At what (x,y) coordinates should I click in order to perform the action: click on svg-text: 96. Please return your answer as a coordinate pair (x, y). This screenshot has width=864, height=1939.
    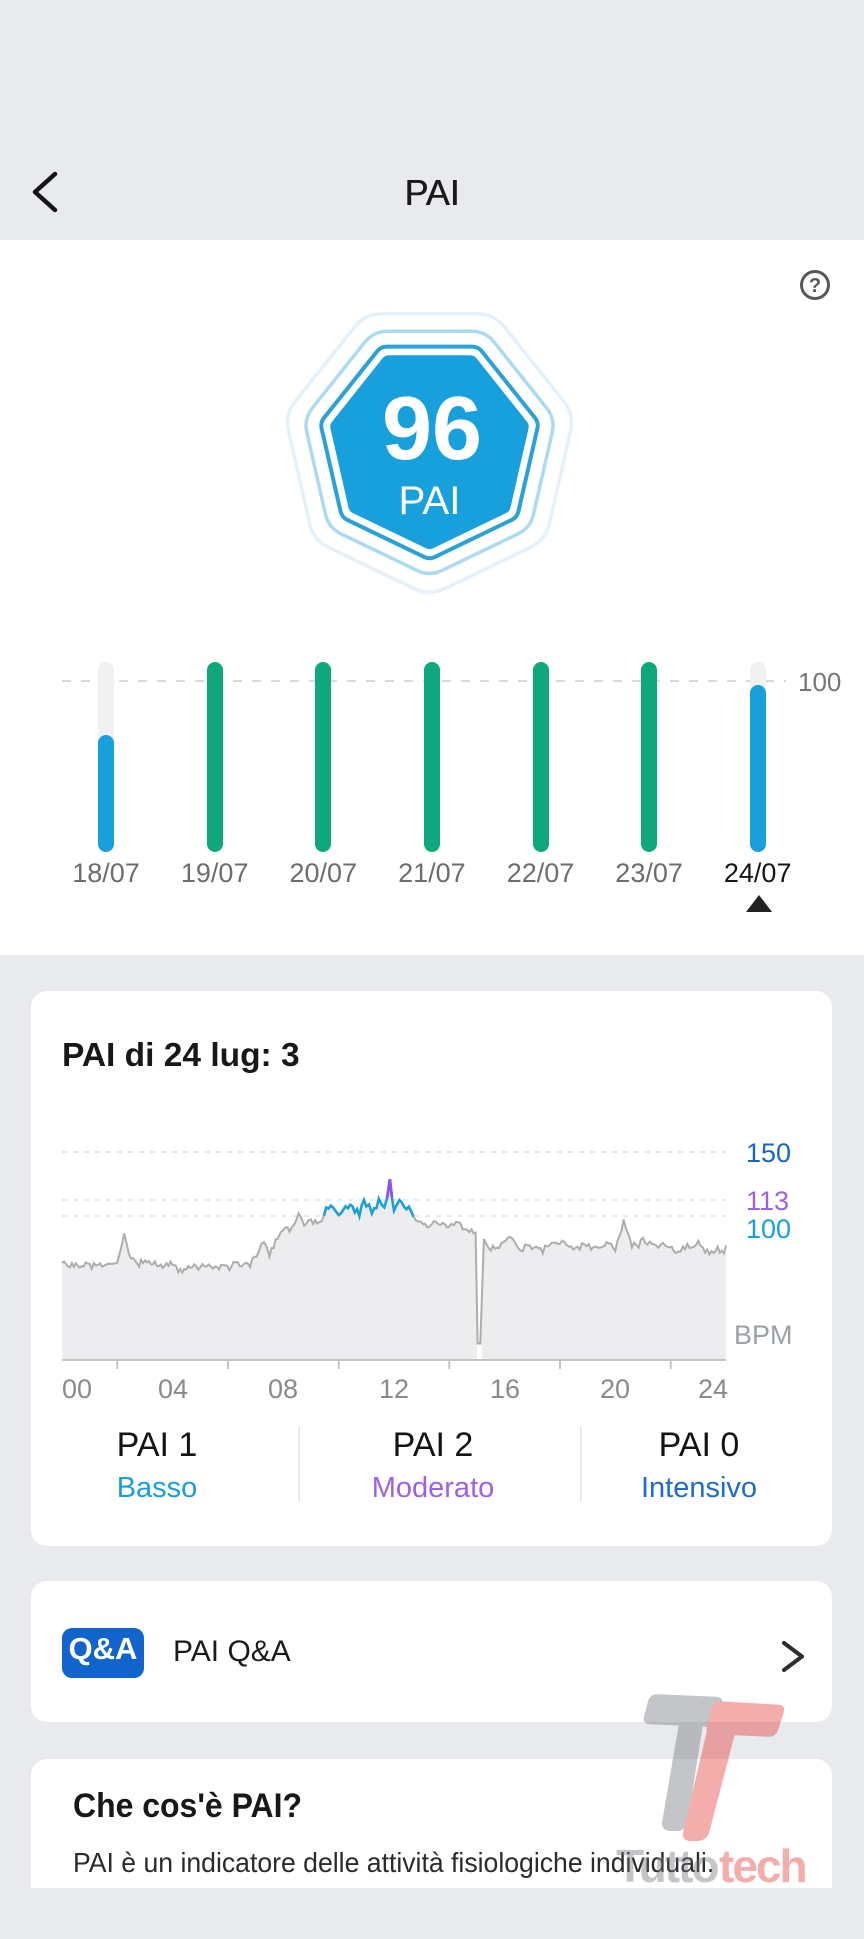
    Looking at the image, I should click on (432, 429).